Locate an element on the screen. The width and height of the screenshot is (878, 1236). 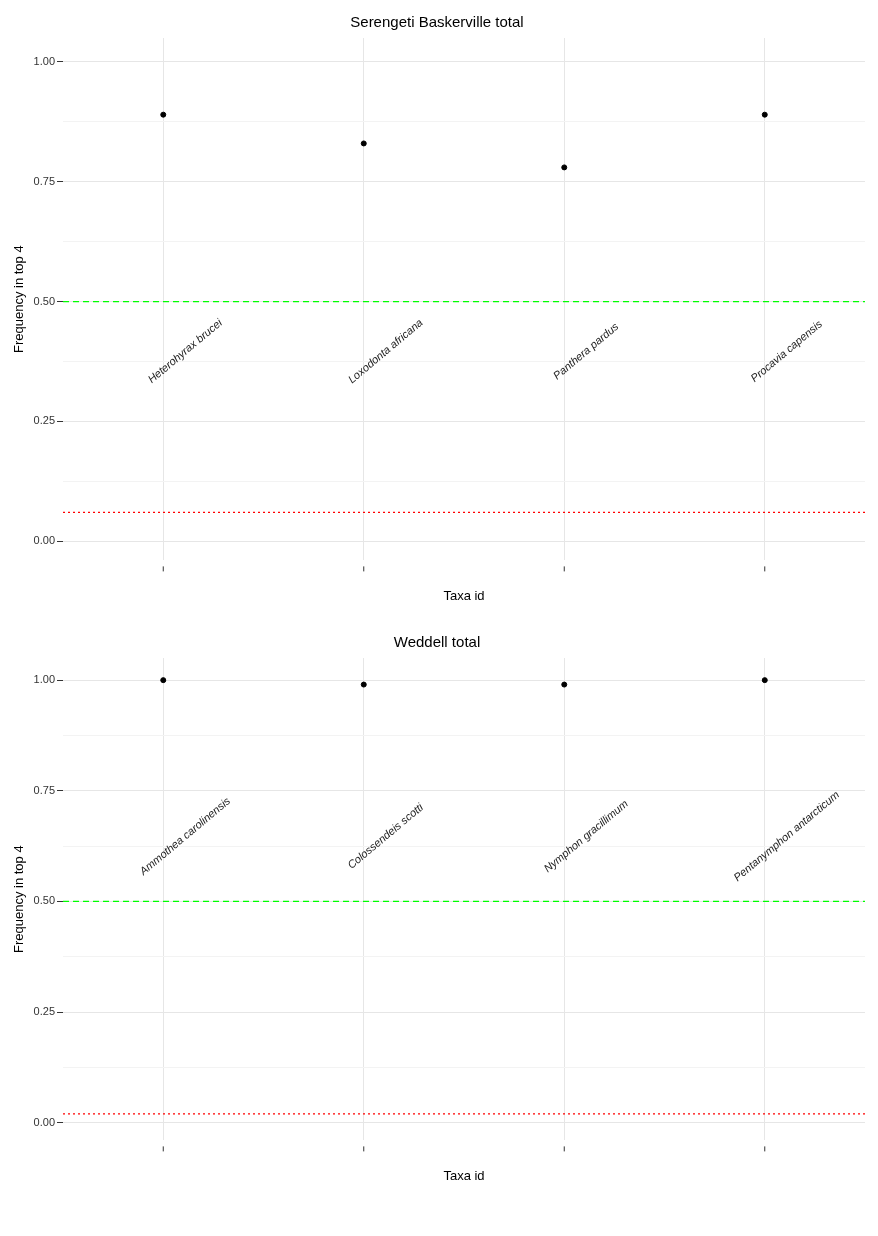
chart-title: Weddell total is located at coordinates (437, 642).